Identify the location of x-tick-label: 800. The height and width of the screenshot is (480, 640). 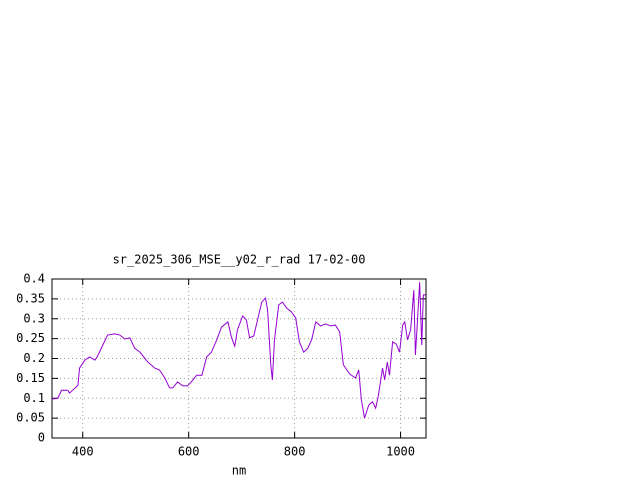
(295, 452).